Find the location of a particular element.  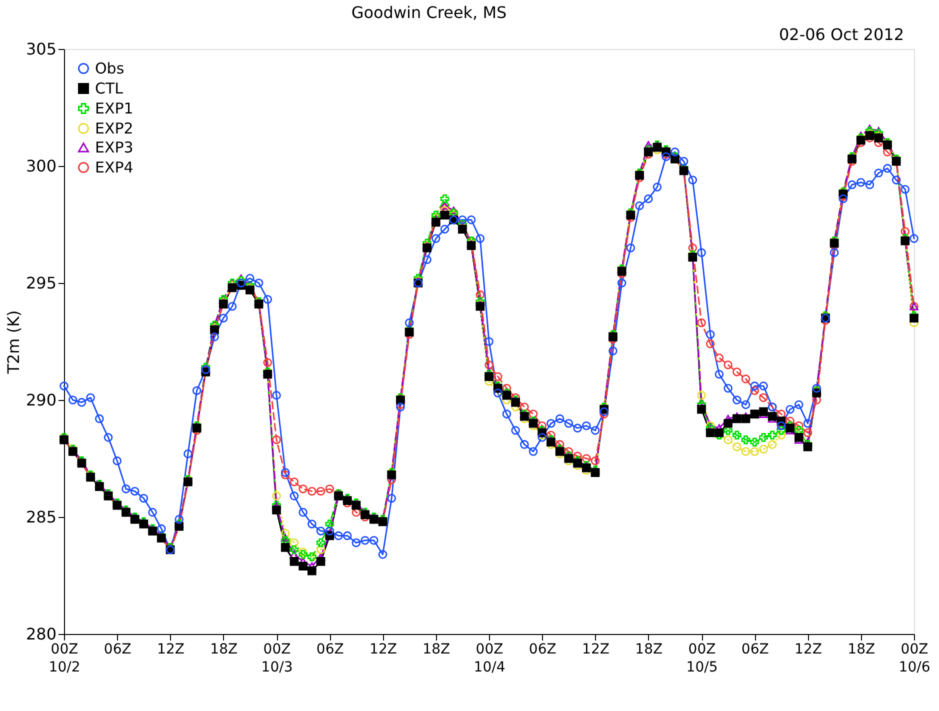

legend-label: EXP1 is located at coordinates (114, 109).